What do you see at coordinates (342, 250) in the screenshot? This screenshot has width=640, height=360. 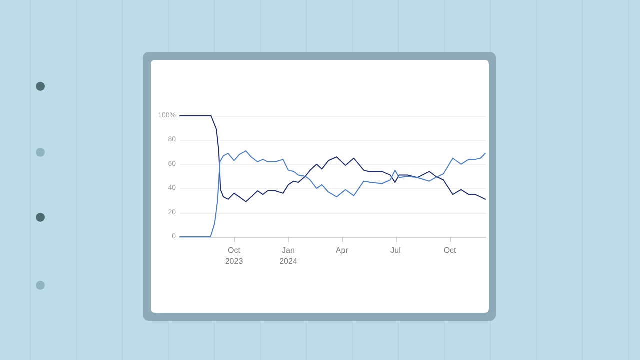 I see `x-tick-label: Apr` at bounding box center [342, 250].